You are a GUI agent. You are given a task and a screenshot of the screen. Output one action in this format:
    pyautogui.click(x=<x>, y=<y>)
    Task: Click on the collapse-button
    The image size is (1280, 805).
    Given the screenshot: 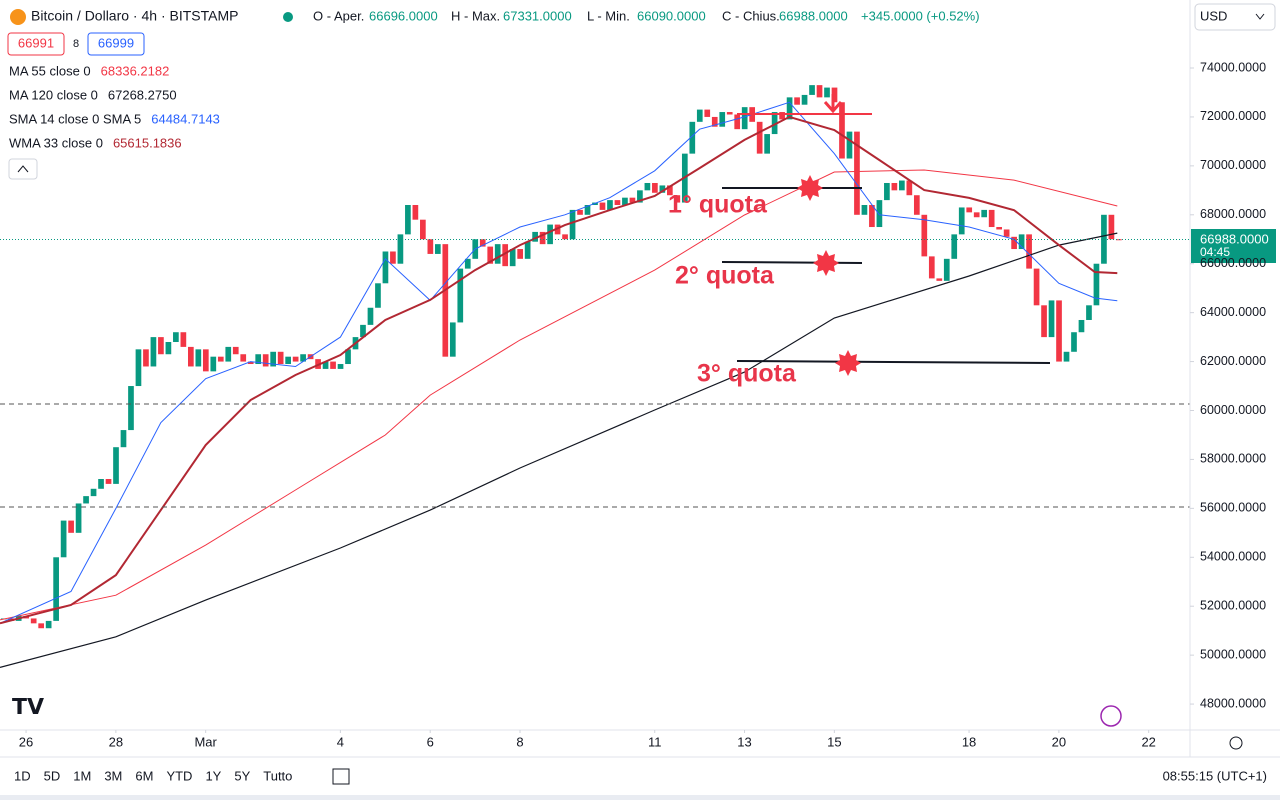 What is the action you would take?
    pyautogui.click(x=23, y=169)
    